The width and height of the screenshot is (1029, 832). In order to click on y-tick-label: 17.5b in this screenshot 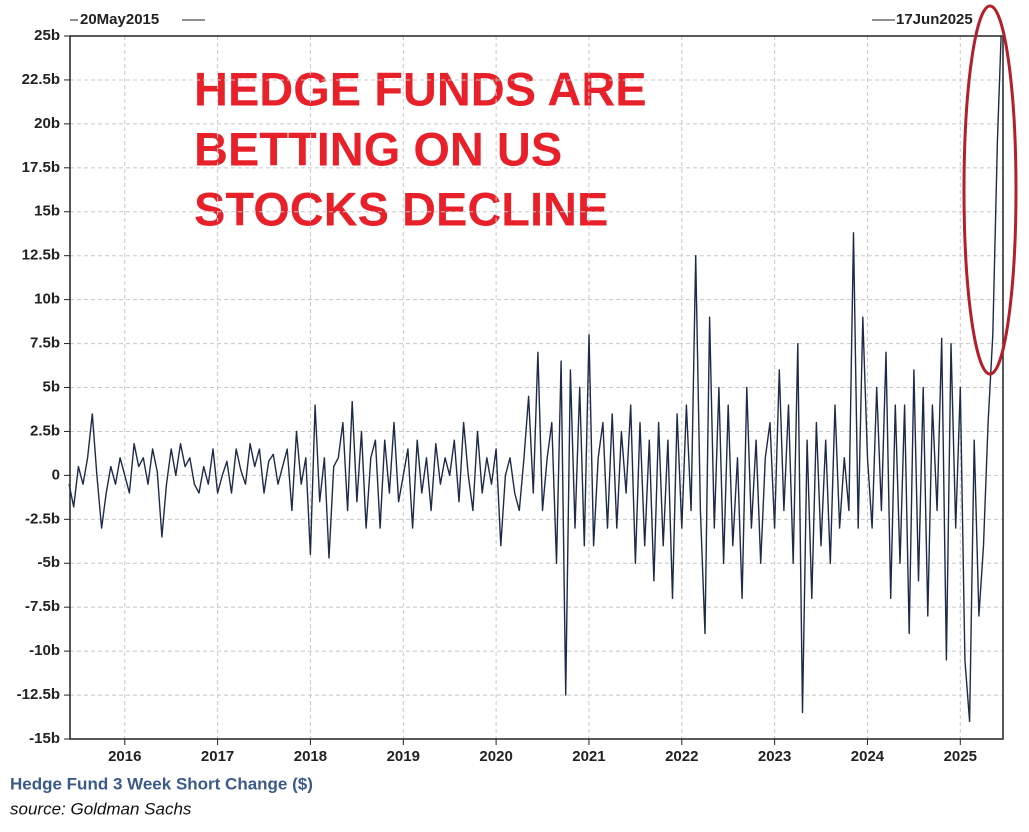, I will do `click(41, 167)`.